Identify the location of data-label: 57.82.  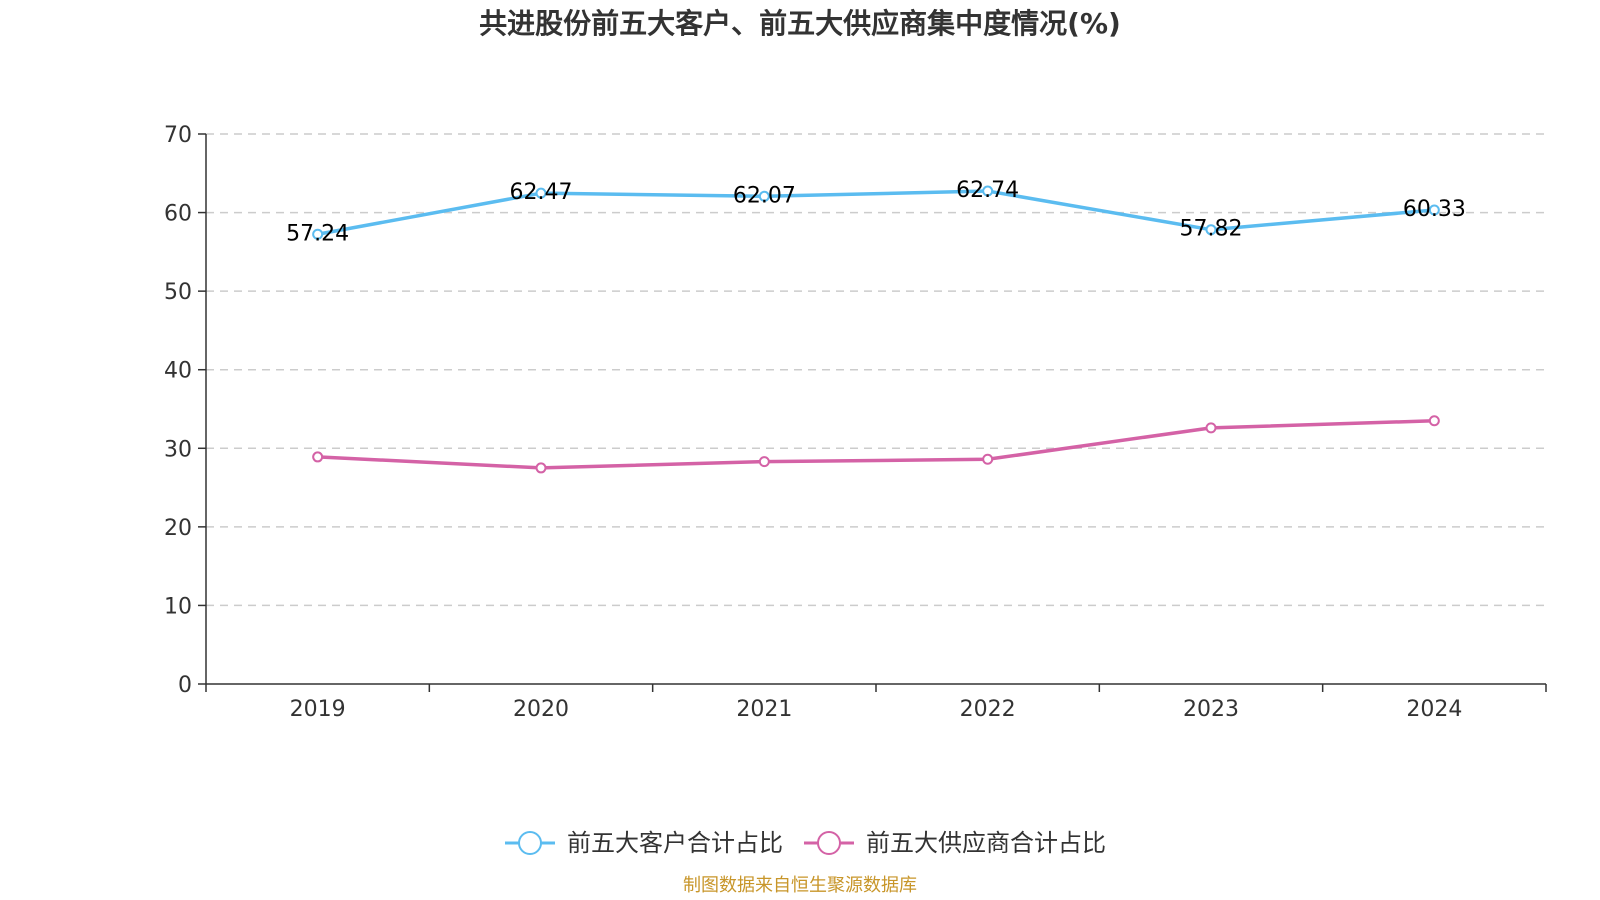
(1211, 229).